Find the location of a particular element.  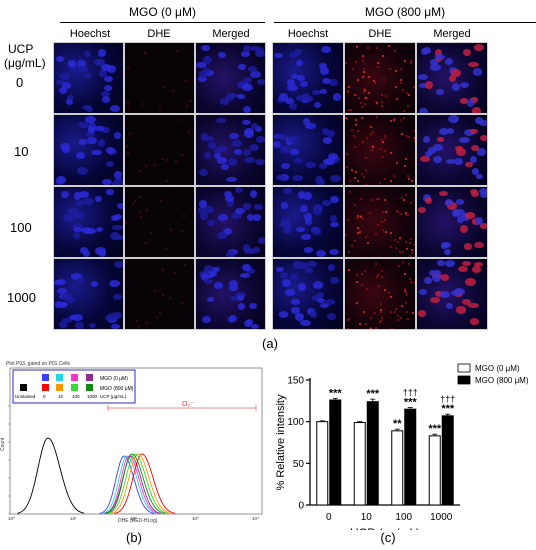

panel-c-label: (c) is located at coordinates (388, 537).